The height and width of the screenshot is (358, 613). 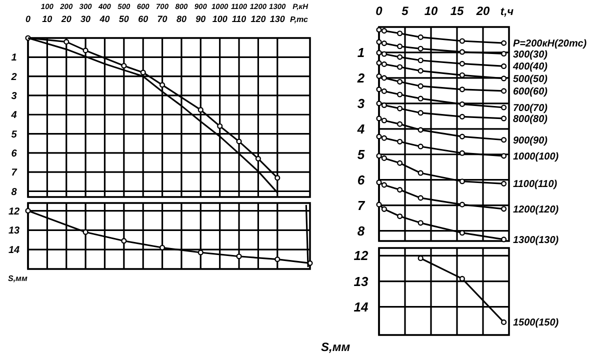 What do you see at coordinates (299, 19) in the screenshot?
I see `x-axis-title: P,тс` at bounding box center [299, 19].